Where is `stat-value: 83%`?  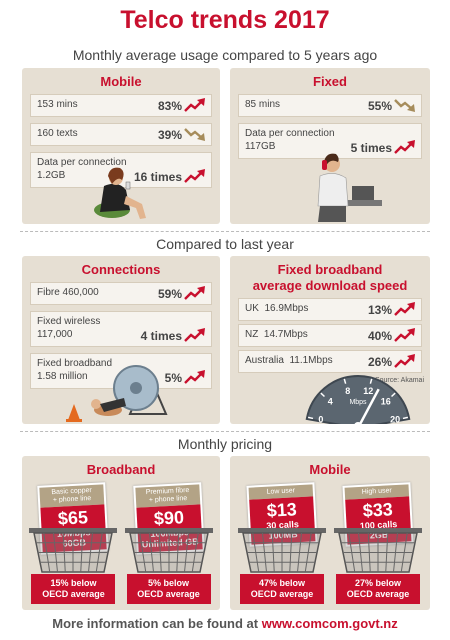
stat-value: 83% is located at coordinates (169, 106).